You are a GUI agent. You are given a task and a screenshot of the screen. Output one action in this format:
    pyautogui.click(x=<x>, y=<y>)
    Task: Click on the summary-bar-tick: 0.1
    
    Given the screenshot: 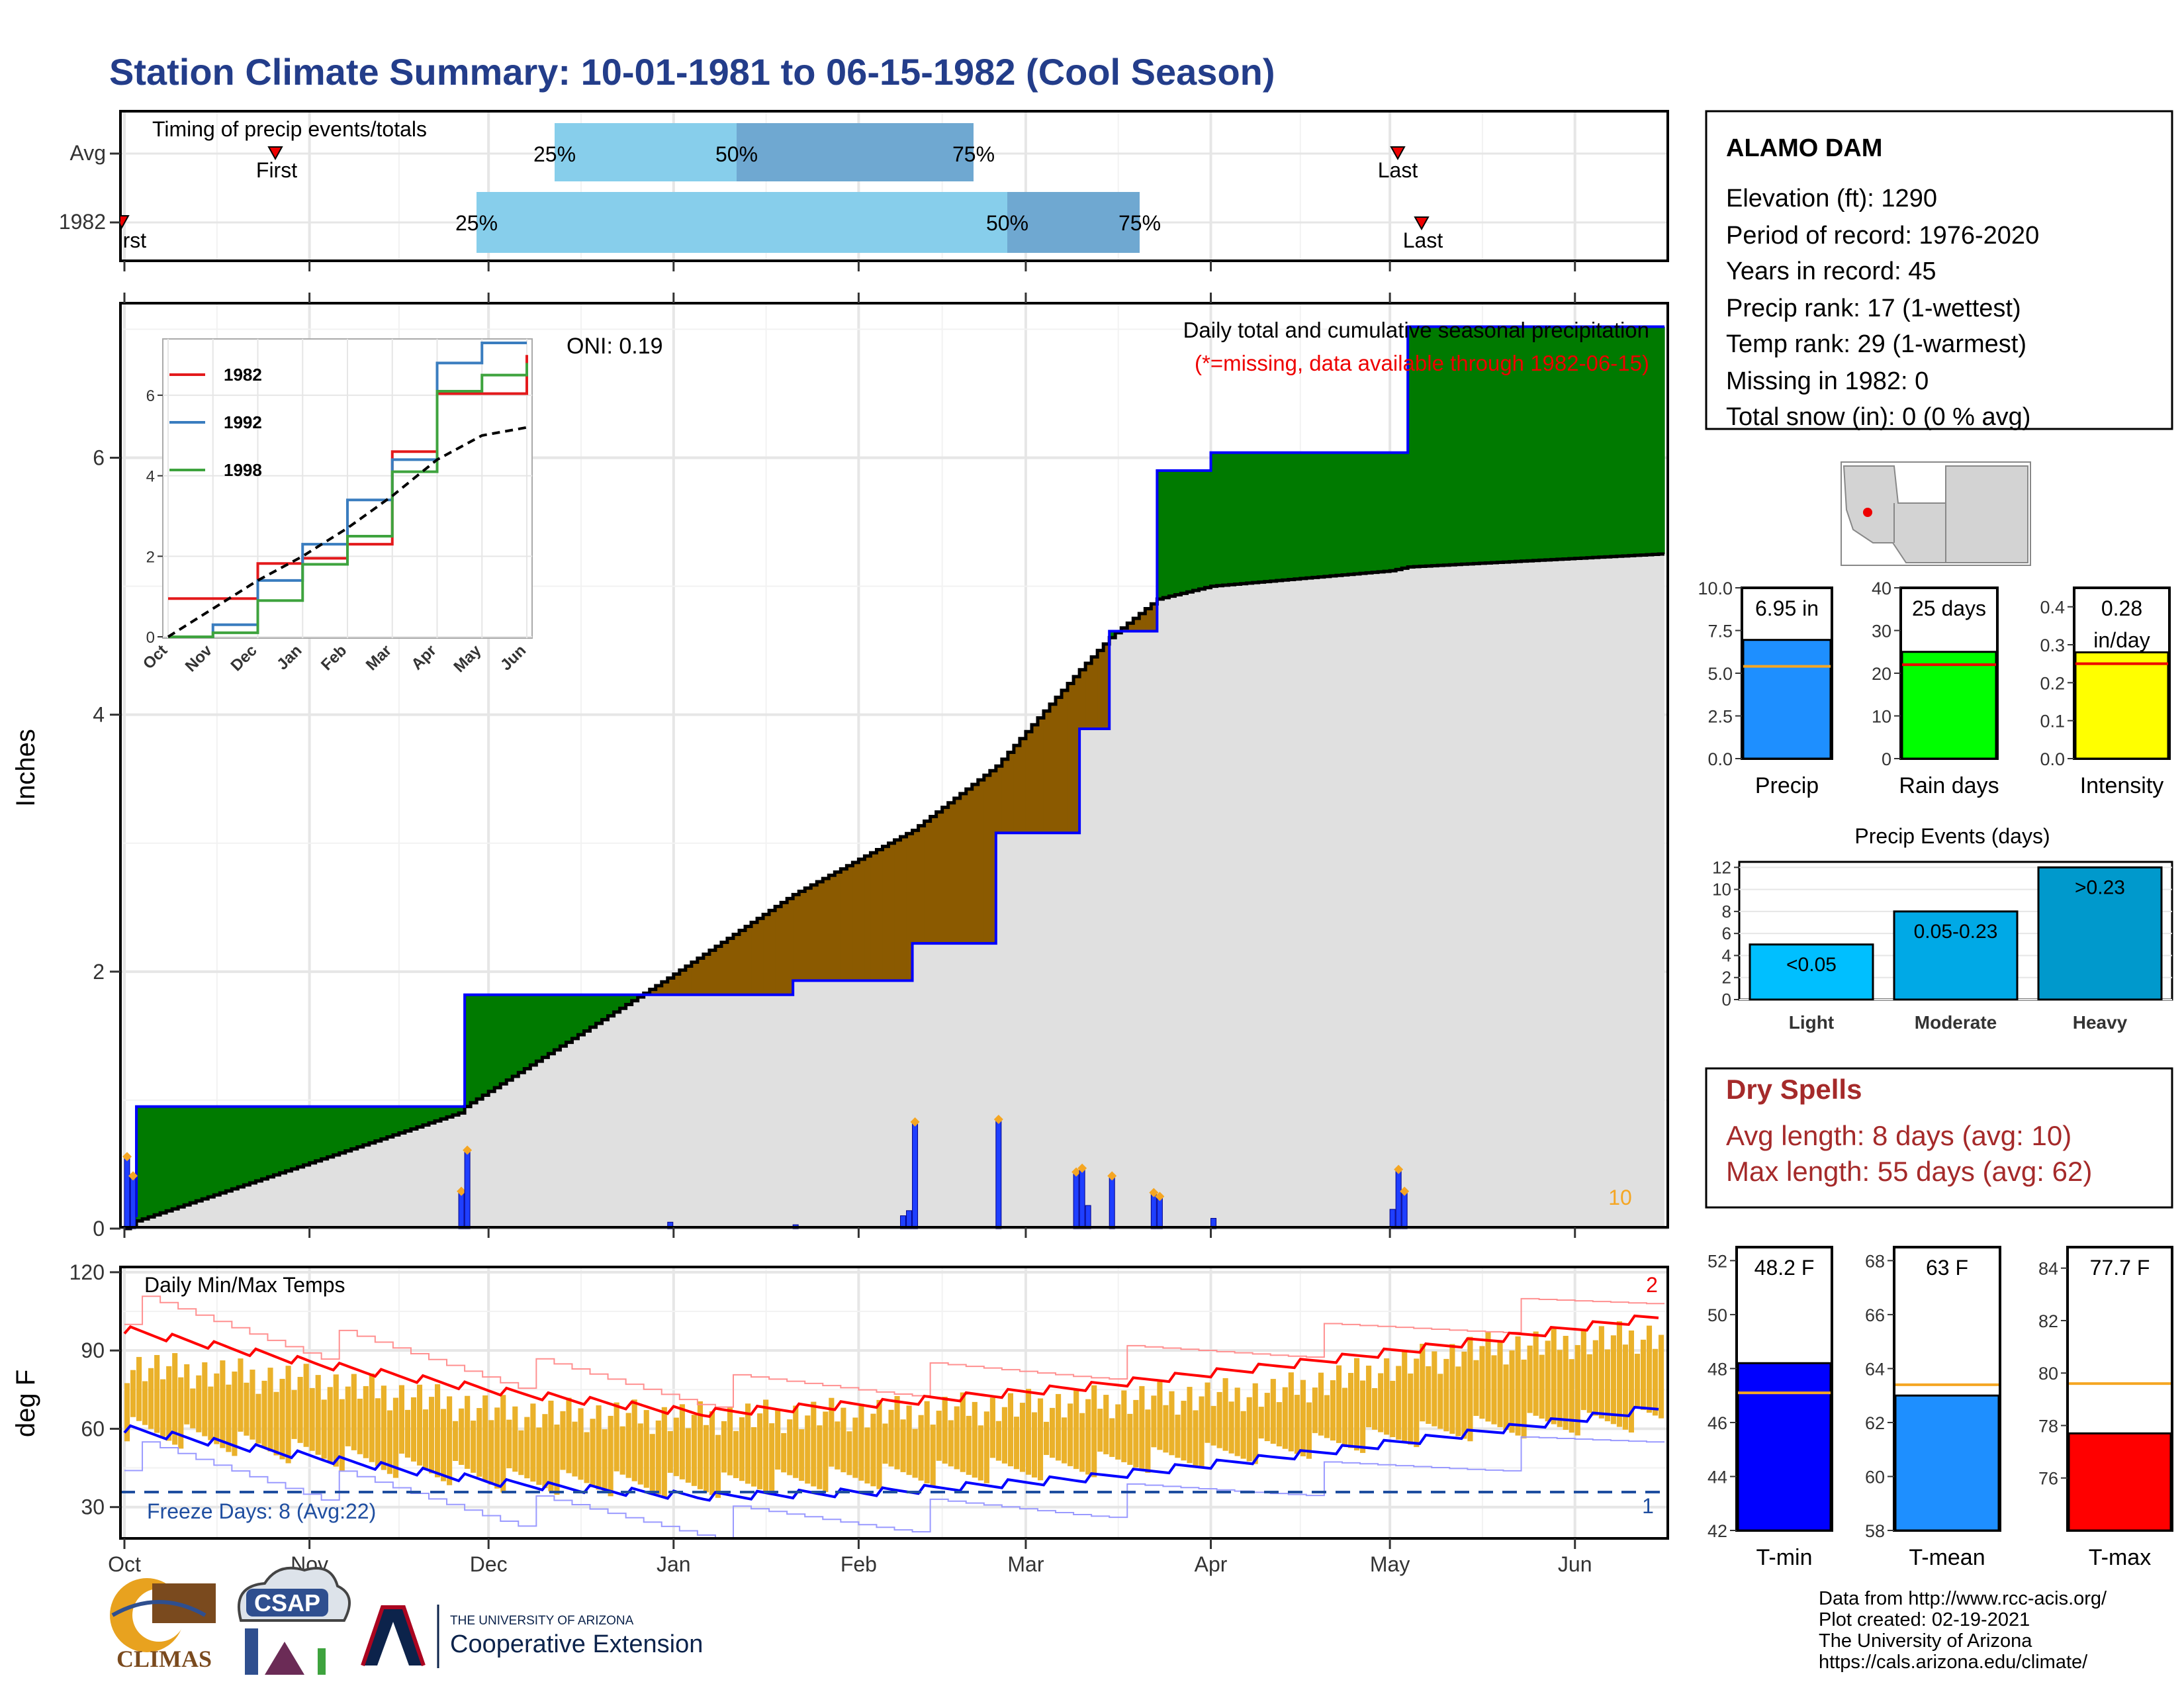 What is the action you would take?
    pyautogui.click(x=2052, y=721)
    